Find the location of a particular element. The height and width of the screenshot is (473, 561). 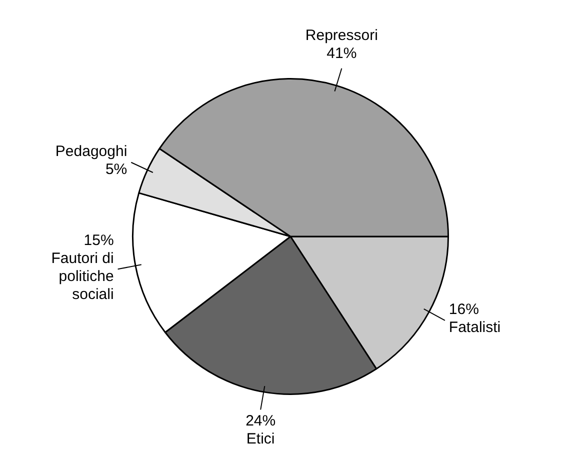

slice-label: Pedagoghi is located at coordinates (91, 151).